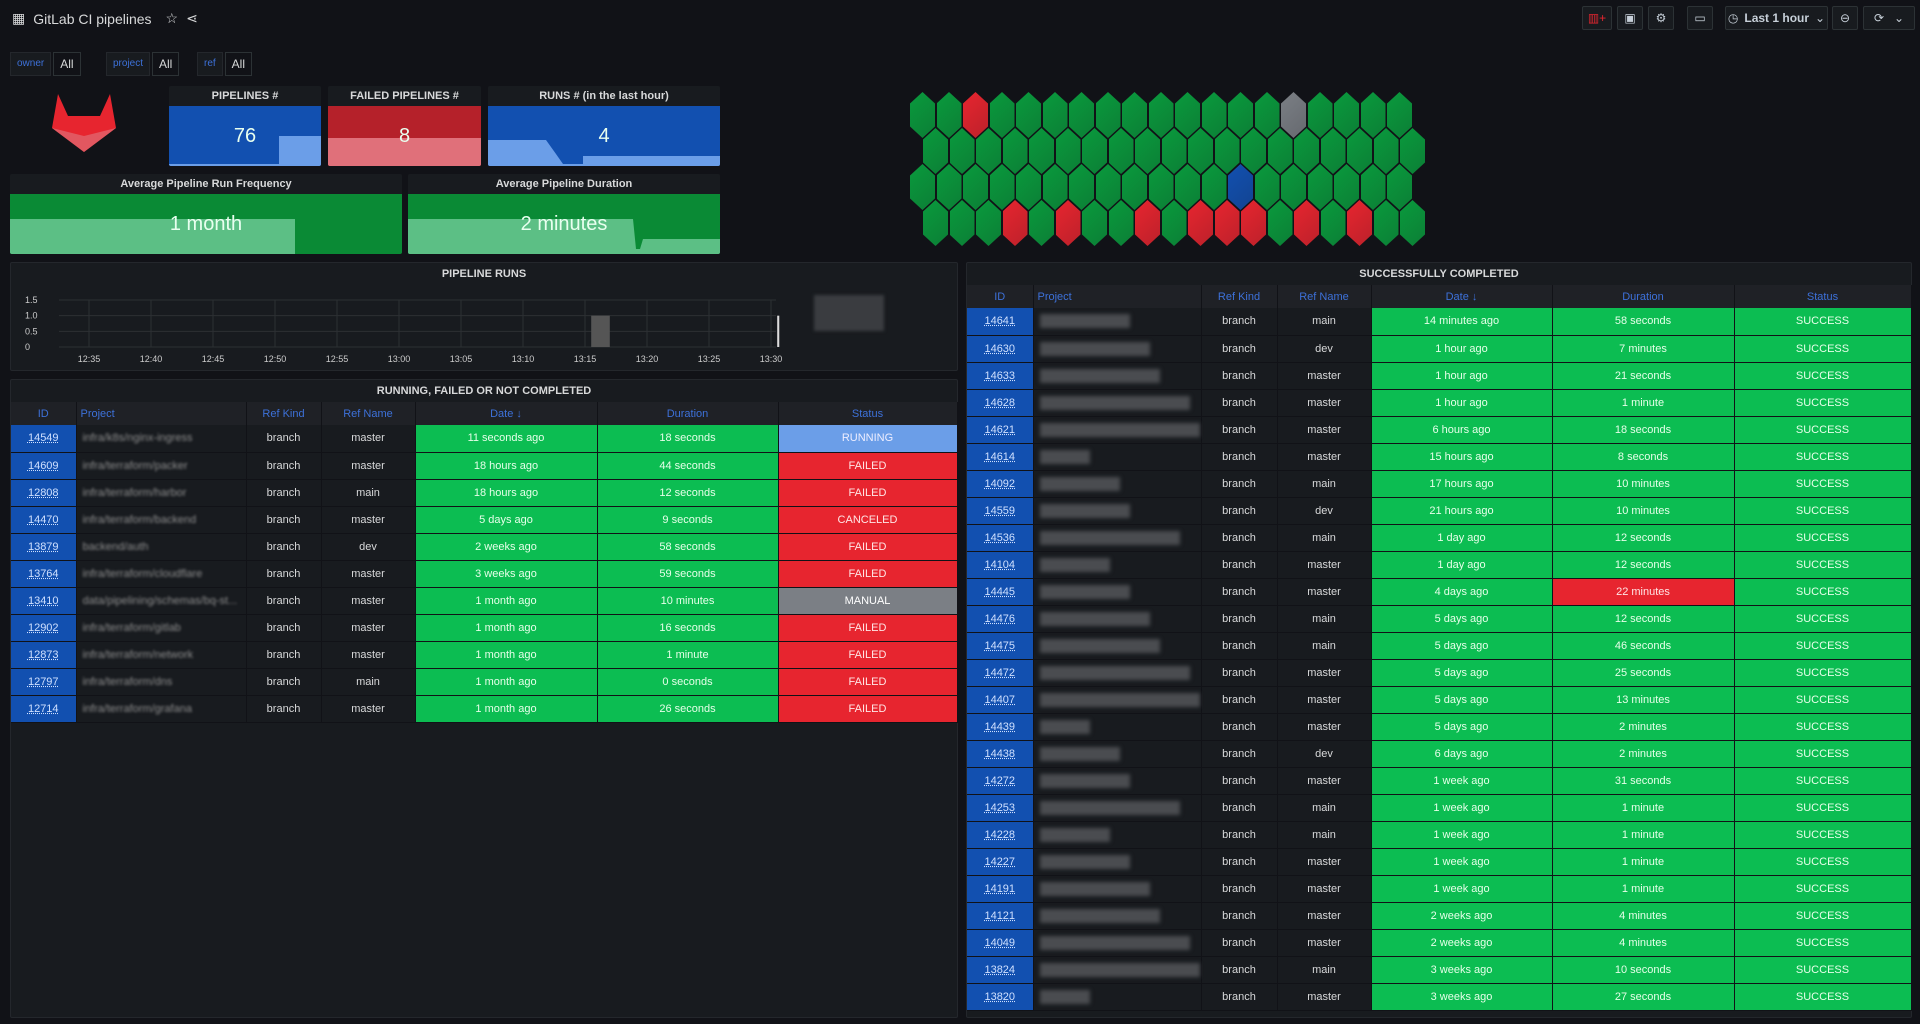 This screenshot has width=1920, height=1024. What do you see at coordinates (1000, 483) in the screenshot?
I see `pipeline-link: 14092` at bounding box center [1000, 483].